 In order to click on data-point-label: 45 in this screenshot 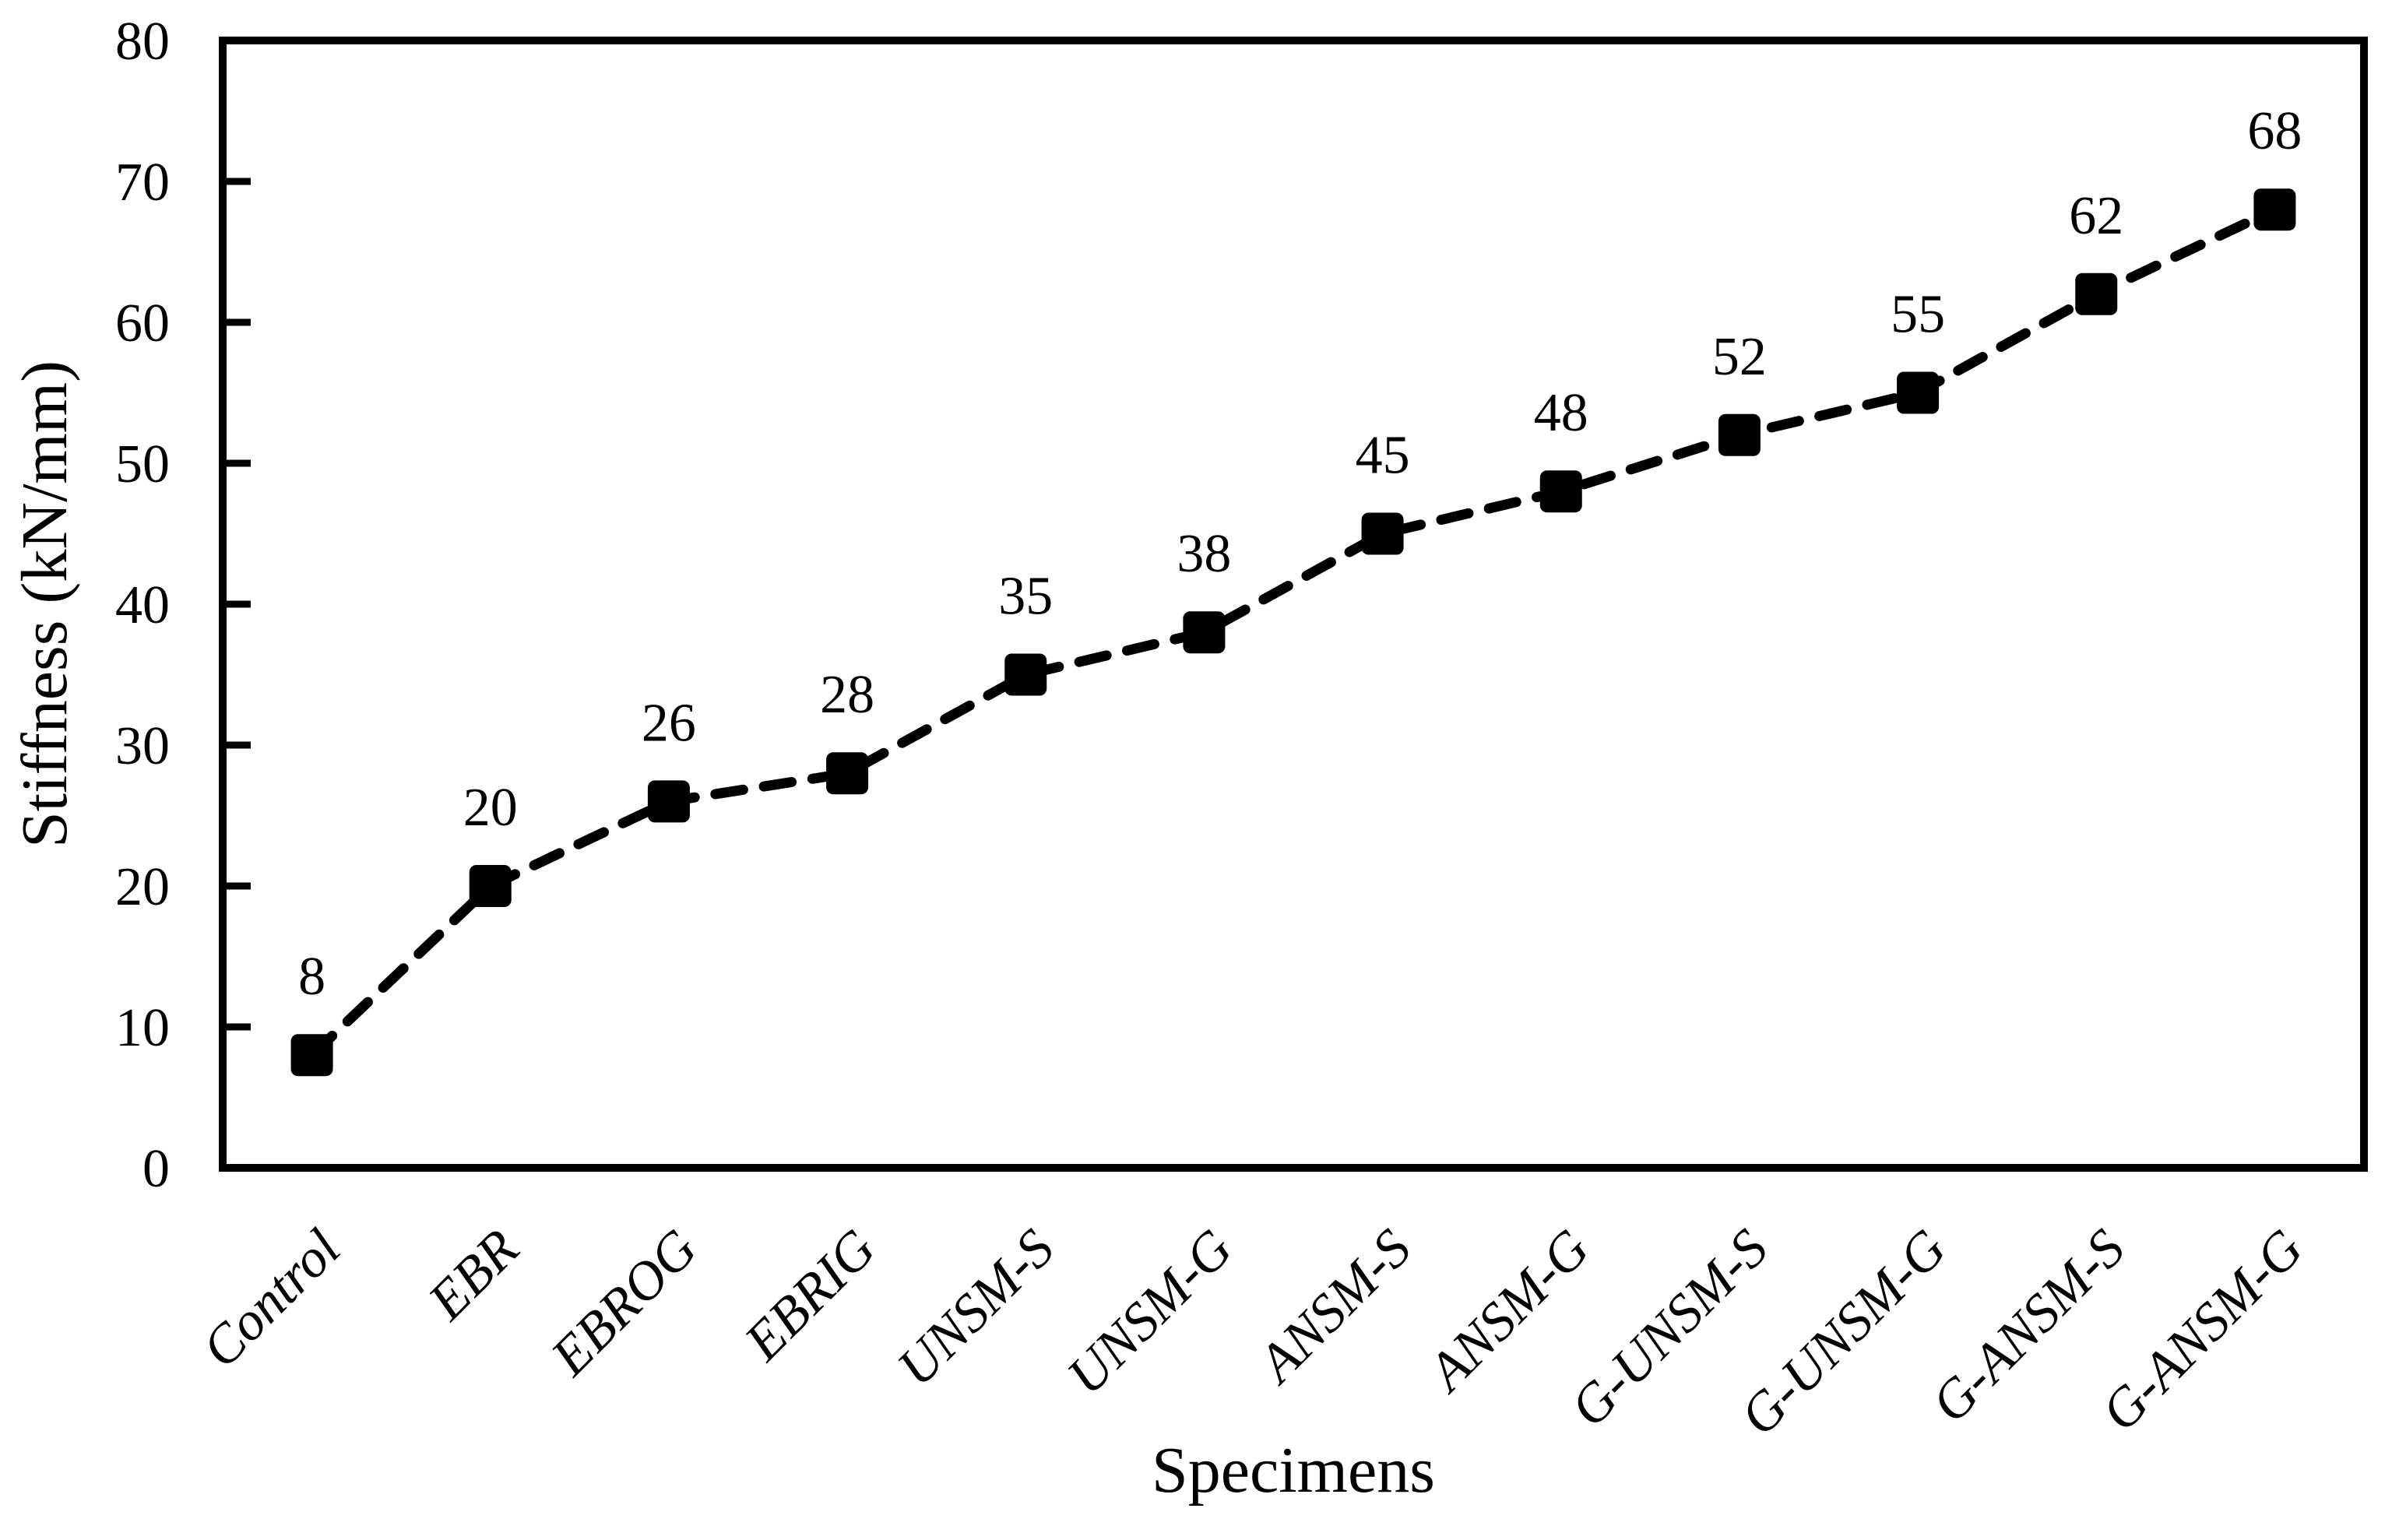, I will do `click(1383, 456)`.